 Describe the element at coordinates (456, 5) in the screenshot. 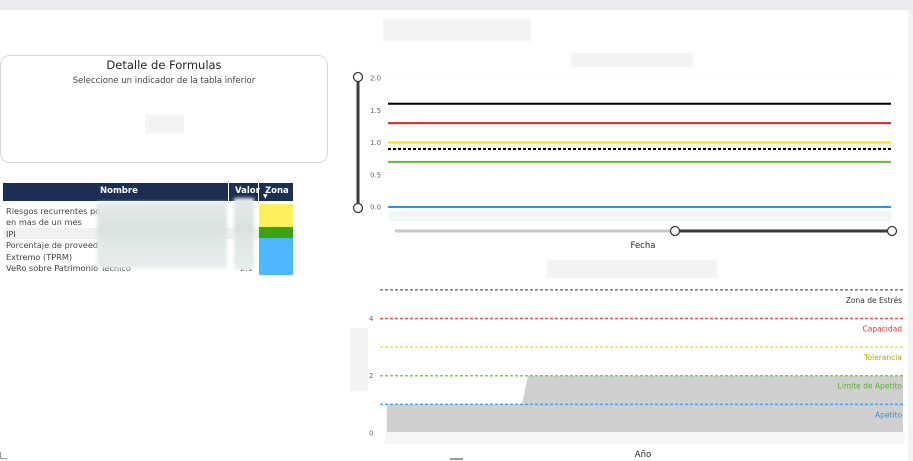

I see `top-bar` at that location.